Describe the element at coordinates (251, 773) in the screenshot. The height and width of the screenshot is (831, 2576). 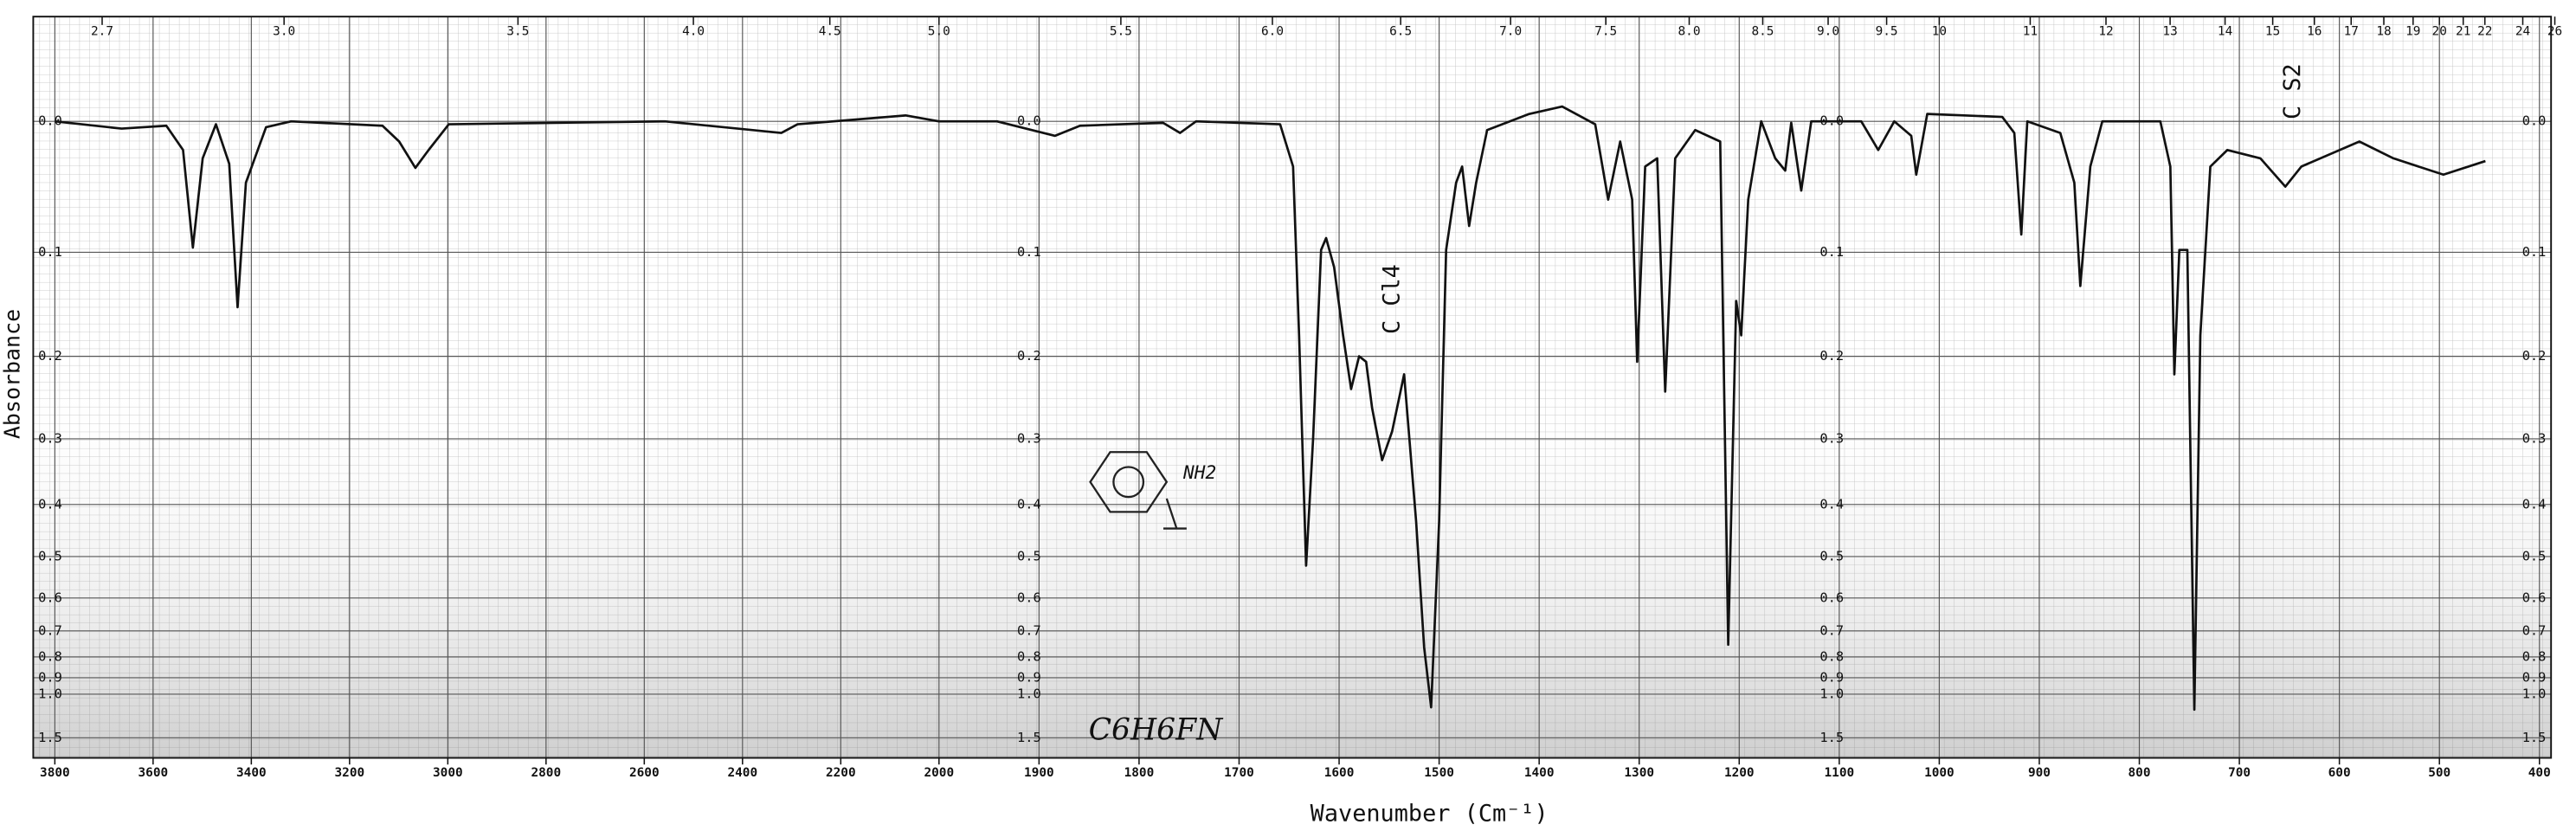
I see `x-tick-label: 3400` at that location.